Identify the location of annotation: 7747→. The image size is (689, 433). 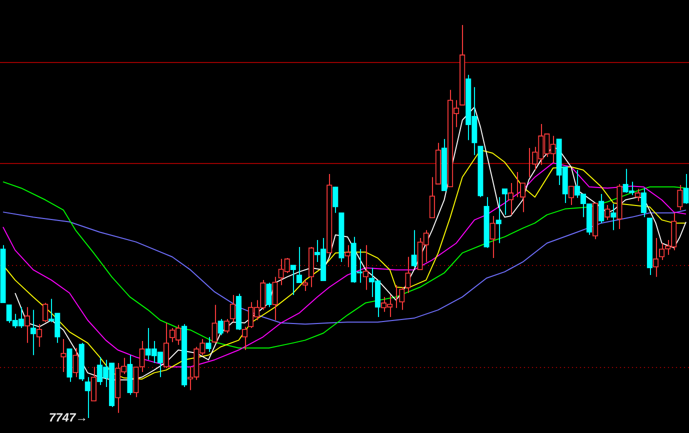
(68, 417).